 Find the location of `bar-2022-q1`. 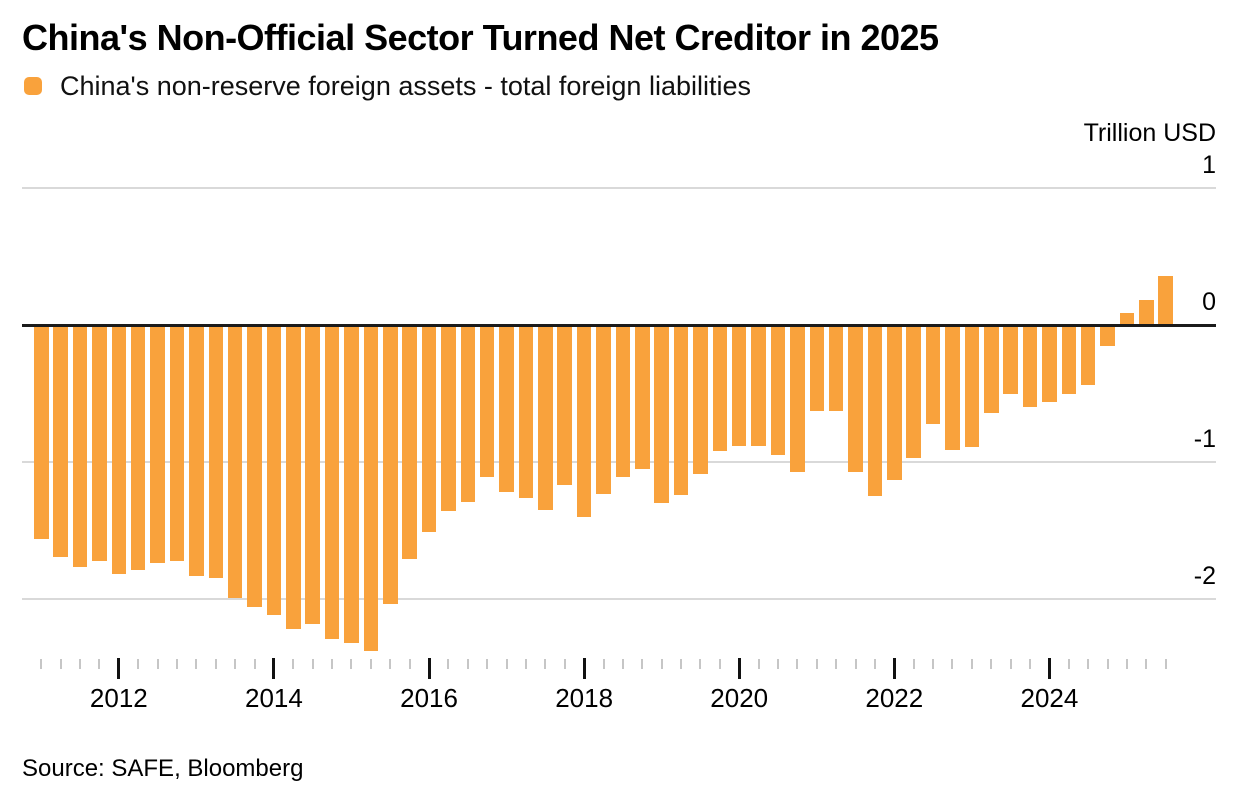

bar-2022-q1 is located at coordinates (894, 402).